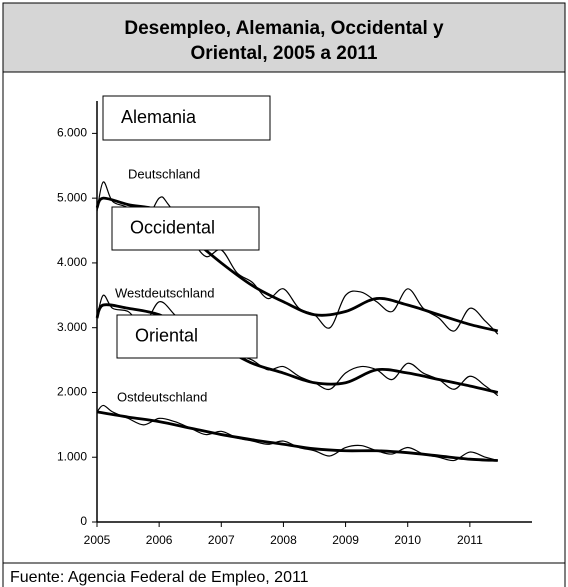 This screenshot has height=587, width=568. Describe the element at coordinates (83, 521) in the screenshot. I see `y-tick-label: 0` at that location.